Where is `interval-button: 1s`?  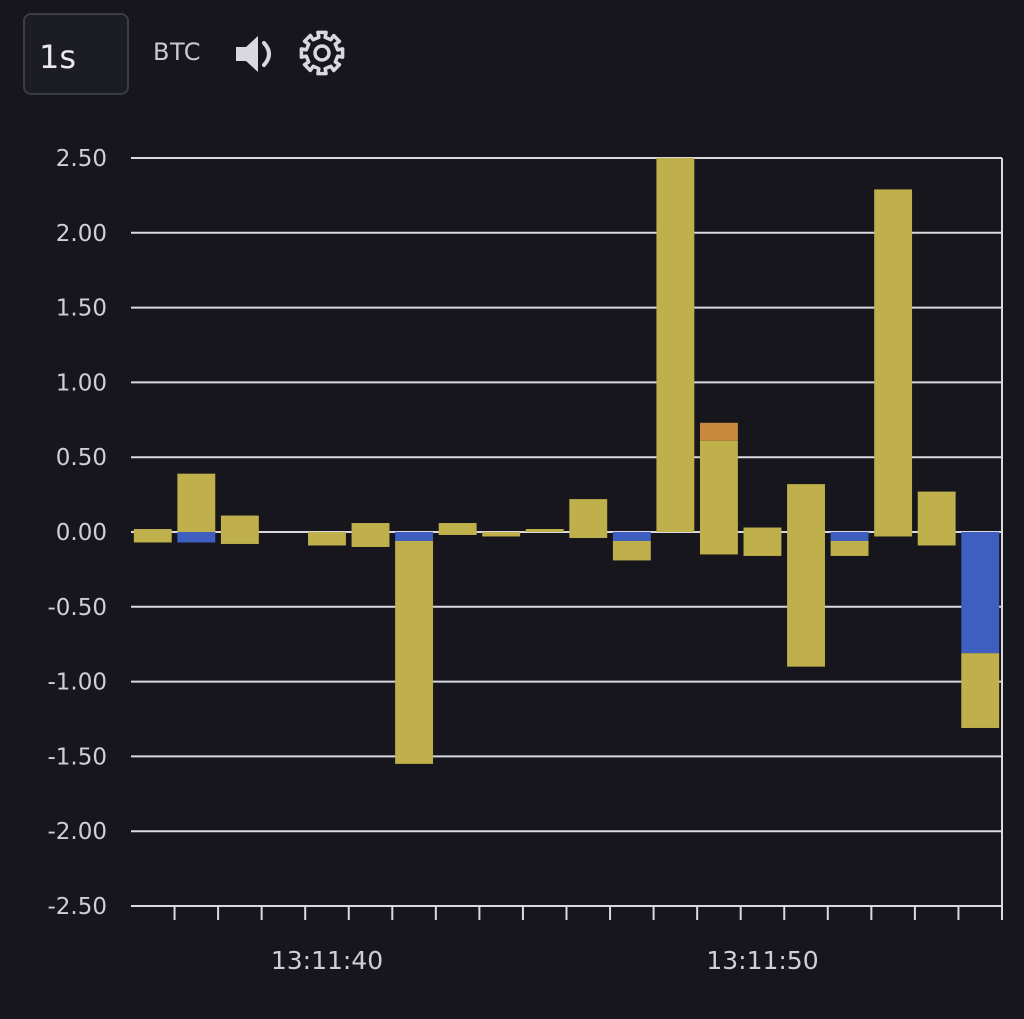 interval-button: 1s is located at coordinates (76, 54).